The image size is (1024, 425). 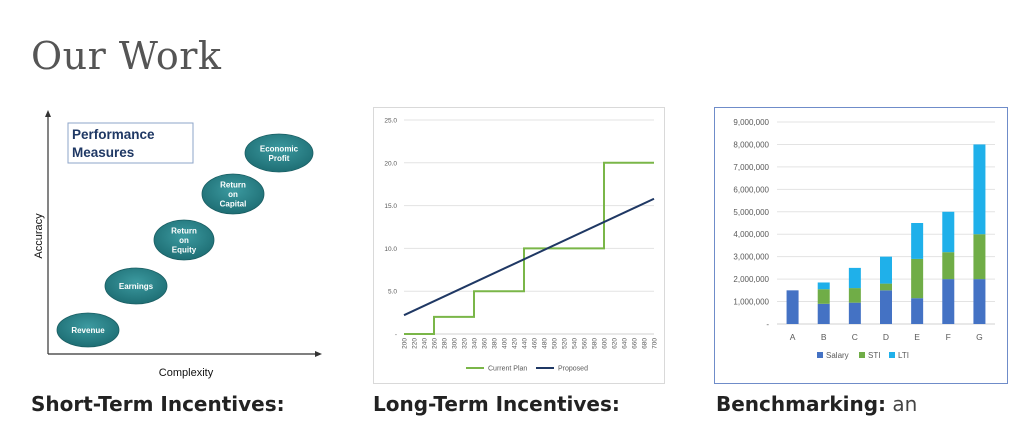 I want to click on y-tick-label: 2,000,000, so click(x=751, y=279).